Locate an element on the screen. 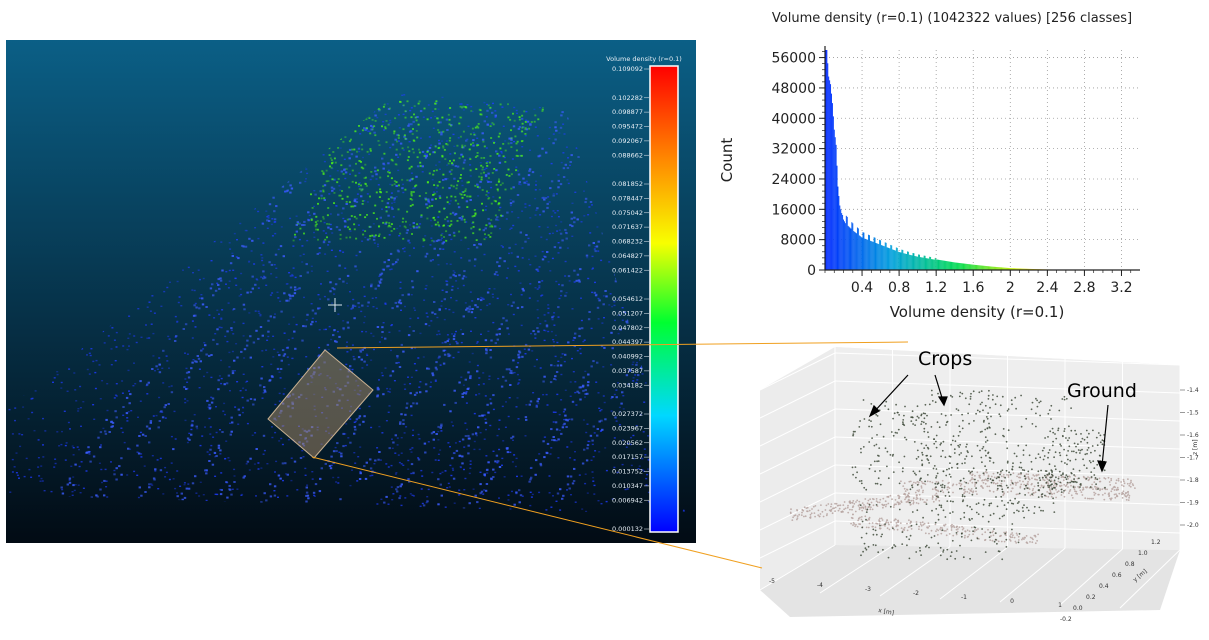 This screenshot has height=640, width=1209. scale-tick-label: 0.081852 is located at coordinates (627, 184).